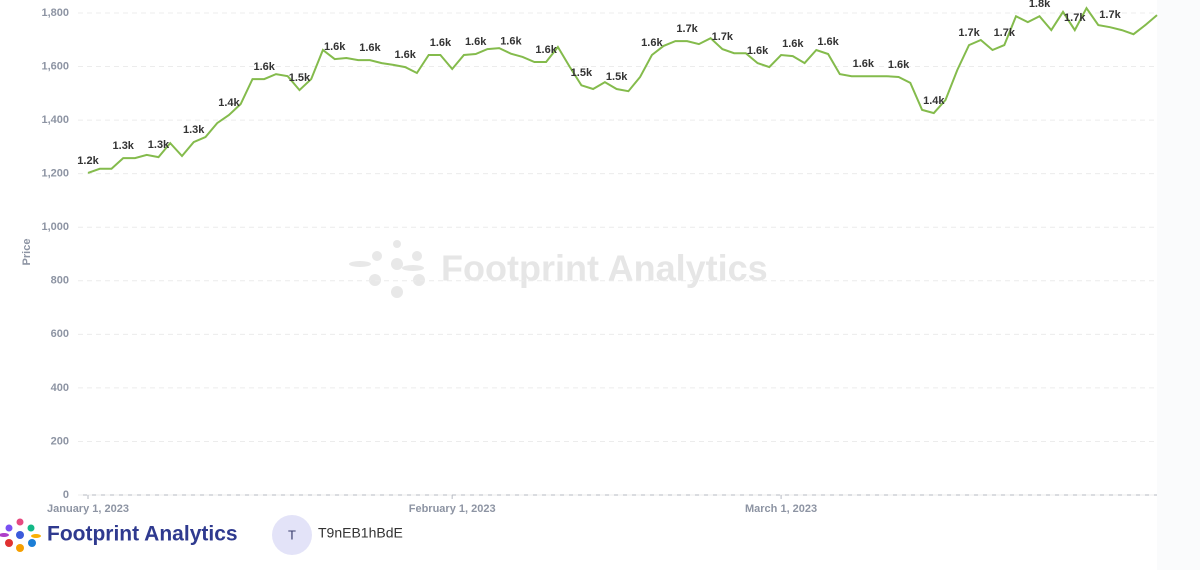  Describe the element at coordinates (781, 509) in the screenshot. I see `x-tick-label: March 1, 2023` at that location.